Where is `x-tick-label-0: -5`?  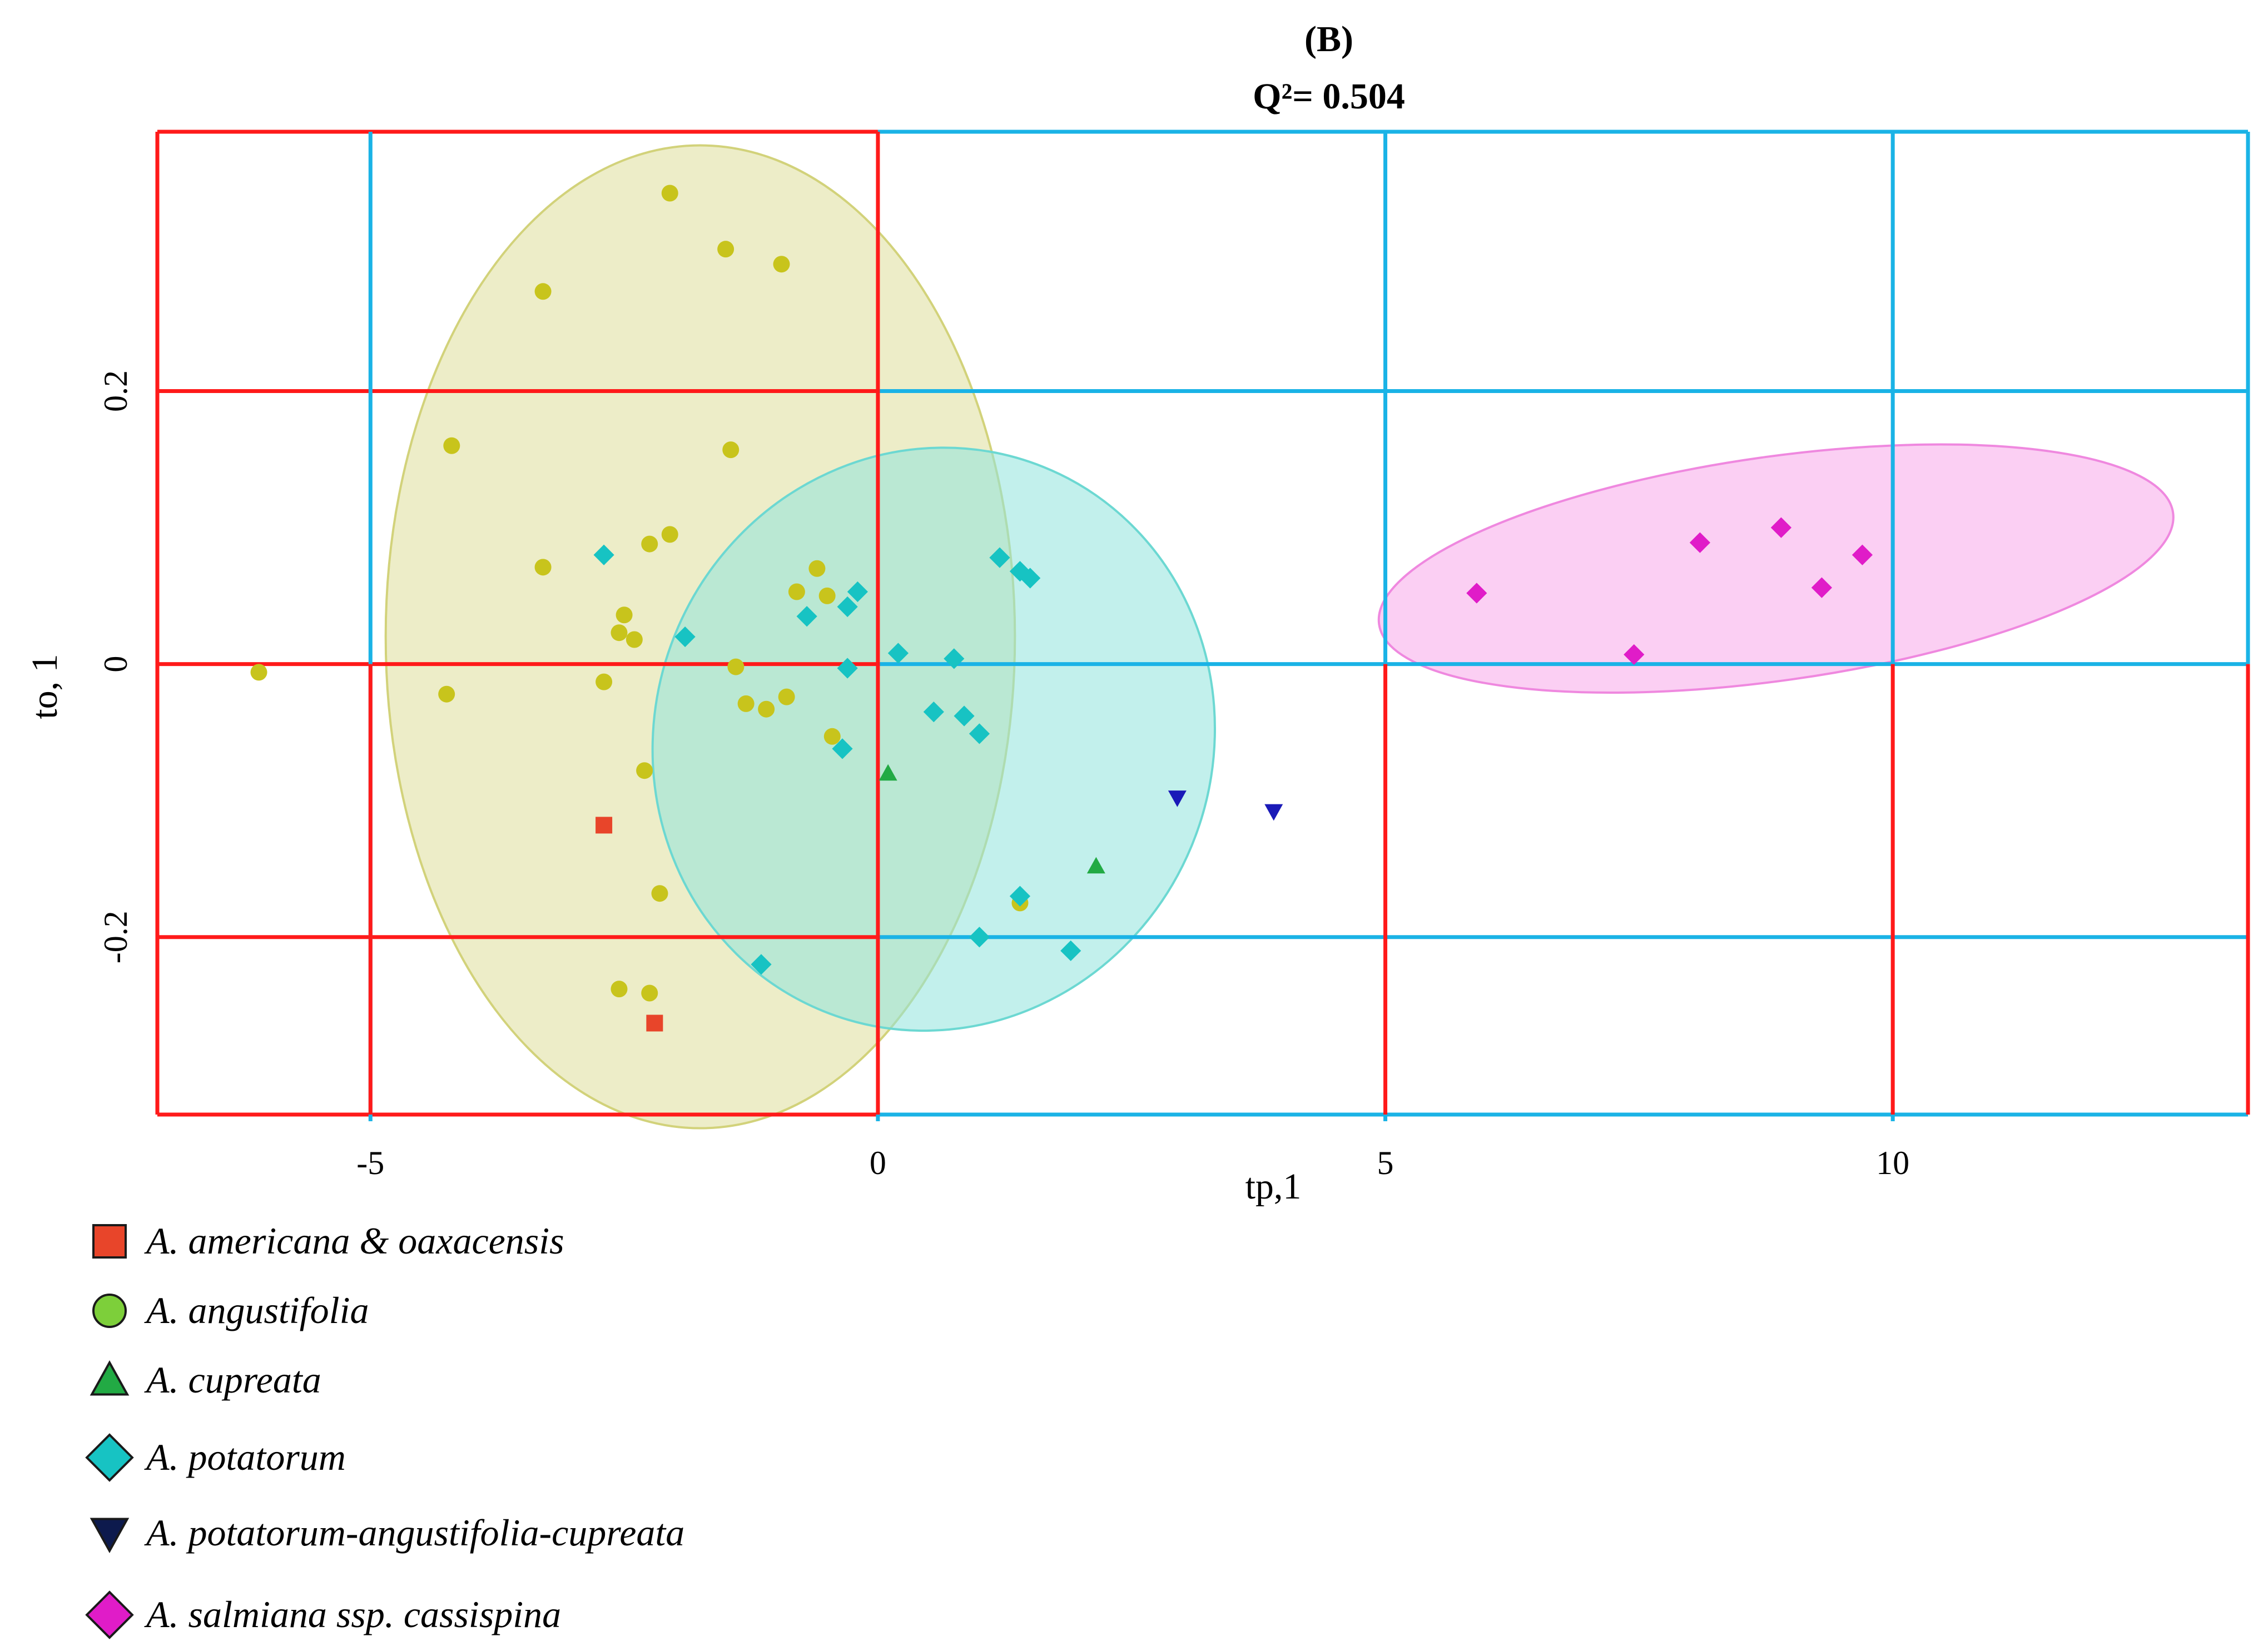 x-tick-label-0: -5 is located at coordinates (370, 1163).